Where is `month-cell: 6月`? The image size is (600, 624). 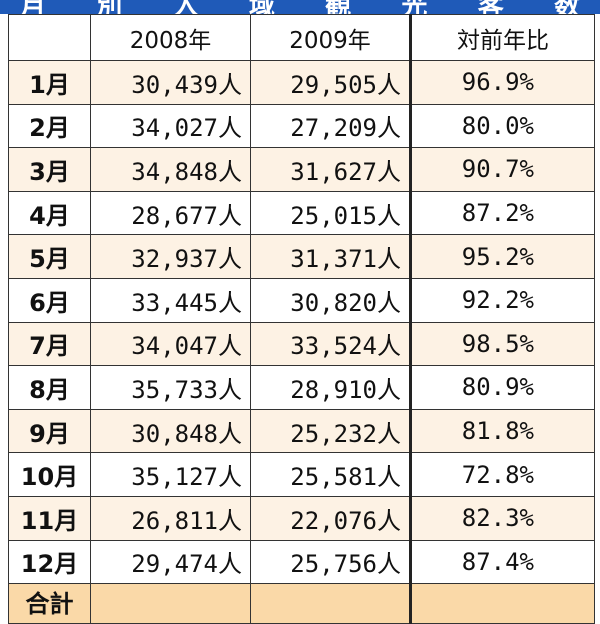
month-cell: 6月 is located at coordinates (49, 300).